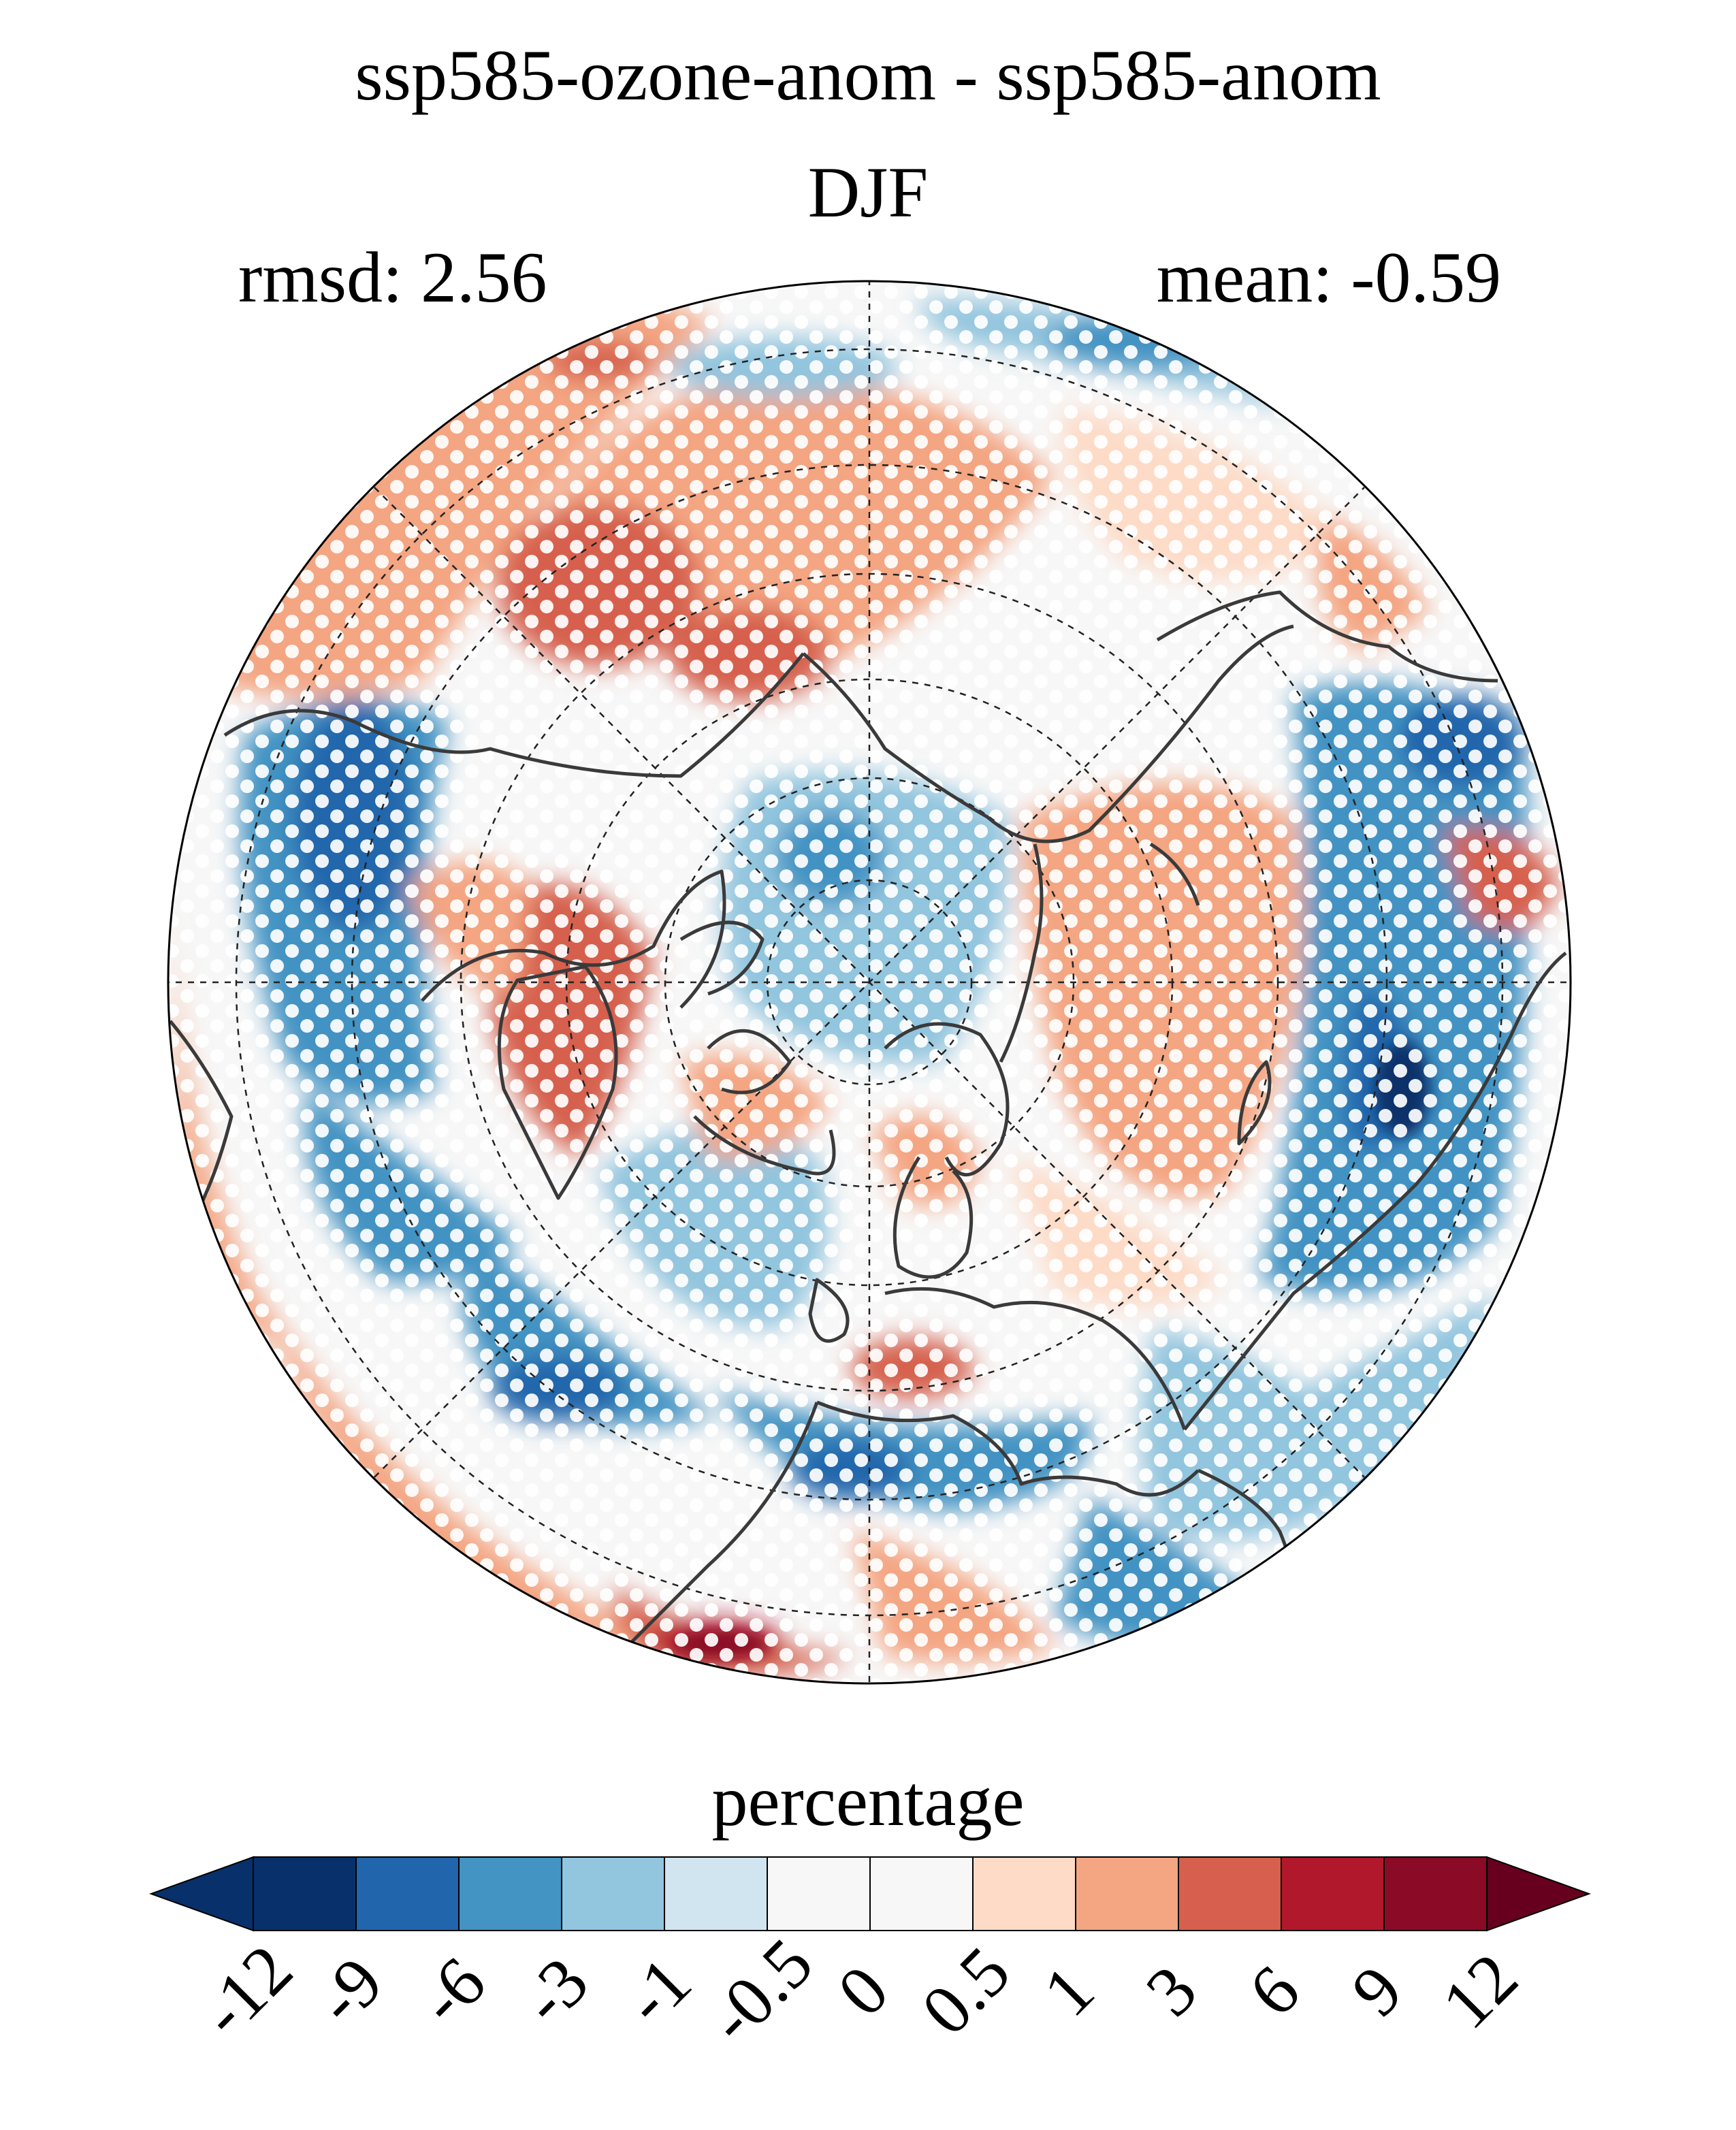  What do you see at coordinates (868, 1801) in the screenshot?
I see `colorbar-label: percentage` at bounding box center [868, 1801].